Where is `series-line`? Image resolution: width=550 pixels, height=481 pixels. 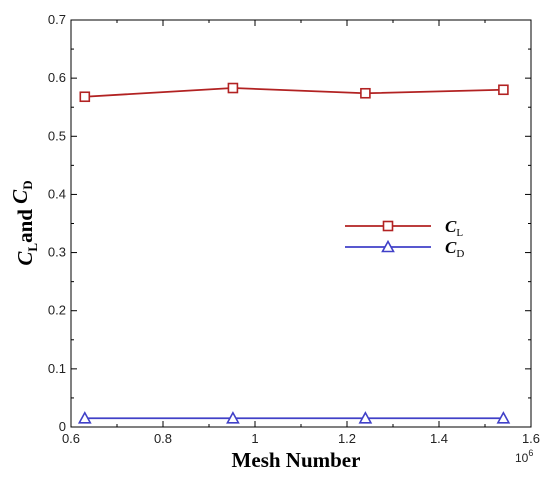 series-line is located at coordinates (294, 92).